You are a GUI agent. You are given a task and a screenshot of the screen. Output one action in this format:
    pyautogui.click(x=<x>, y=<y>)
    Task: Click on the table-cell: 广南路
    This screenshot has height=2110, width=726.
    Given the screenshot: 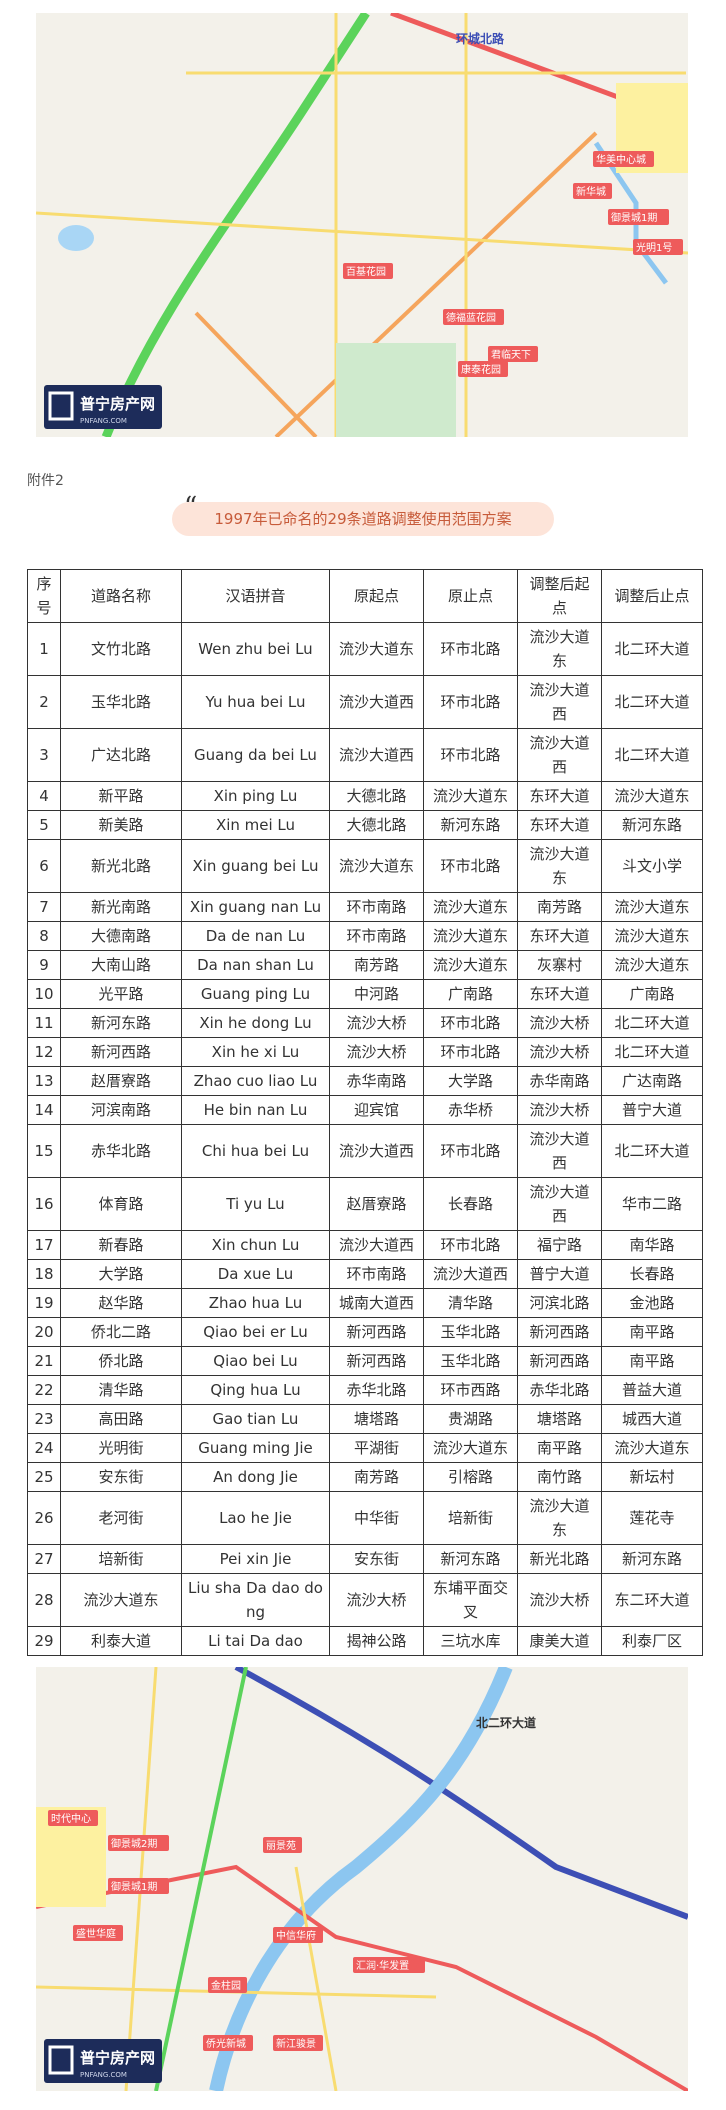 What is the action you would take?
    pyautogui.click(x=652, y=994)
    